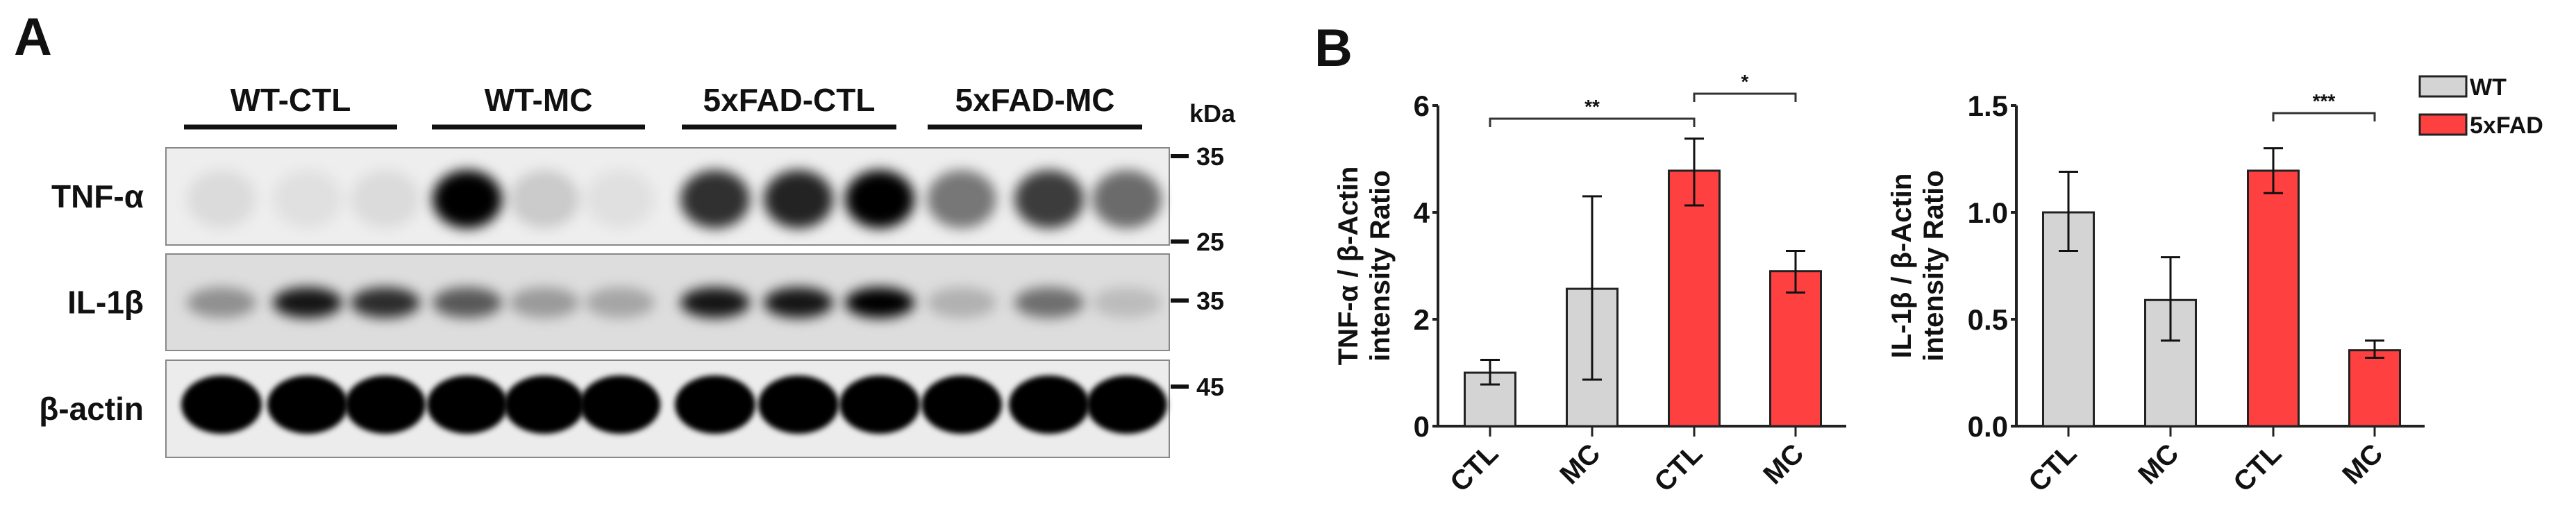 This screenshot has height=524, width=2576. I want to click on y-tick-label: 0, so click(1422, 426).